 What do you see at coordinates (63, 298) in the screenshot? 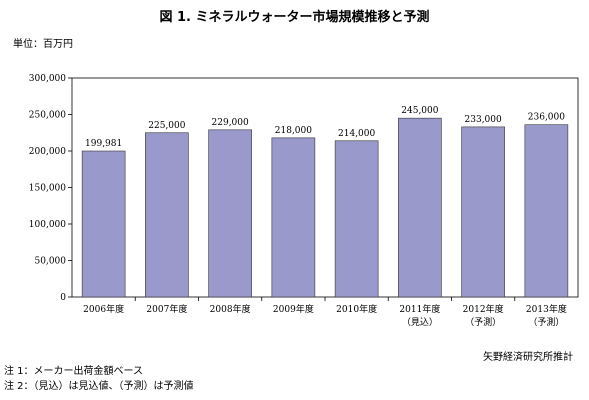
I see `y-tick-label: 0` at bounding box center [63, 298].